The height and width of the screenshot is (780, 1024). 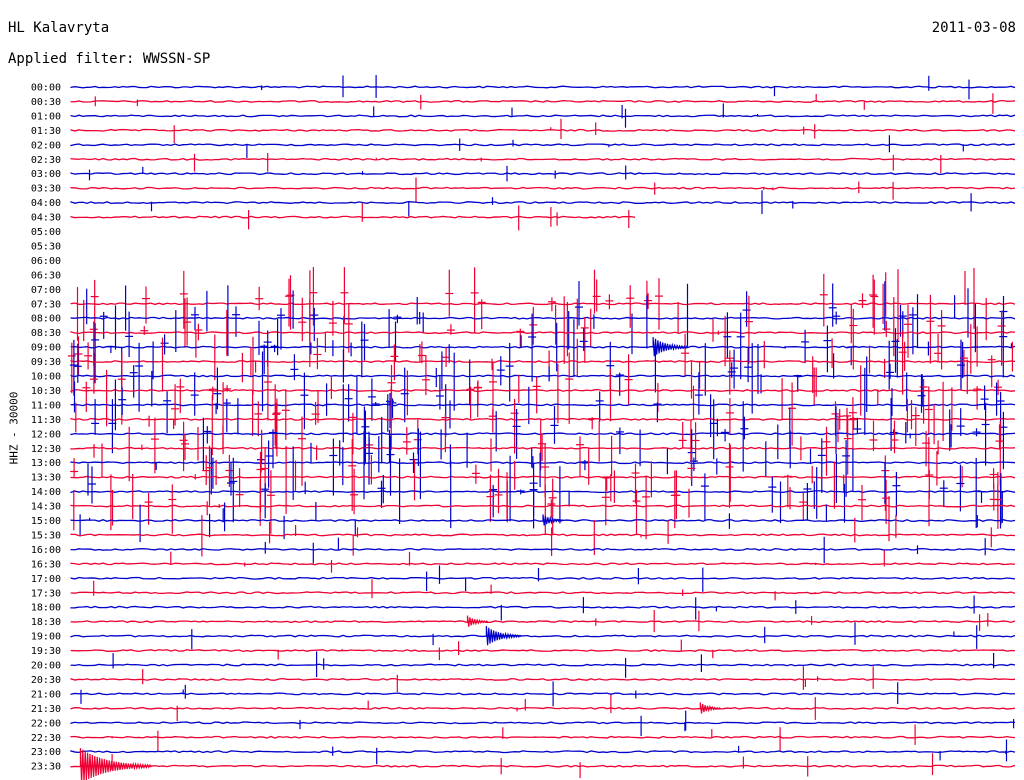 What do you see at coordinates (46, 348) in the screenshot?
I see `time-label-0900: 09:00` at bounding box center [46, 348].